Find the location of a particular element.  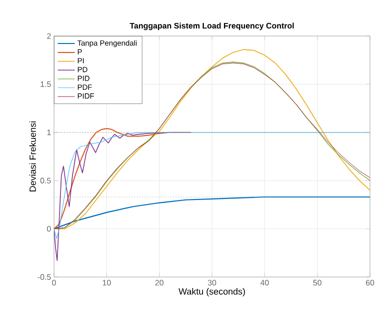

y-axis-title: Deviasi Frekuensi is located at coordinates (32, 156).